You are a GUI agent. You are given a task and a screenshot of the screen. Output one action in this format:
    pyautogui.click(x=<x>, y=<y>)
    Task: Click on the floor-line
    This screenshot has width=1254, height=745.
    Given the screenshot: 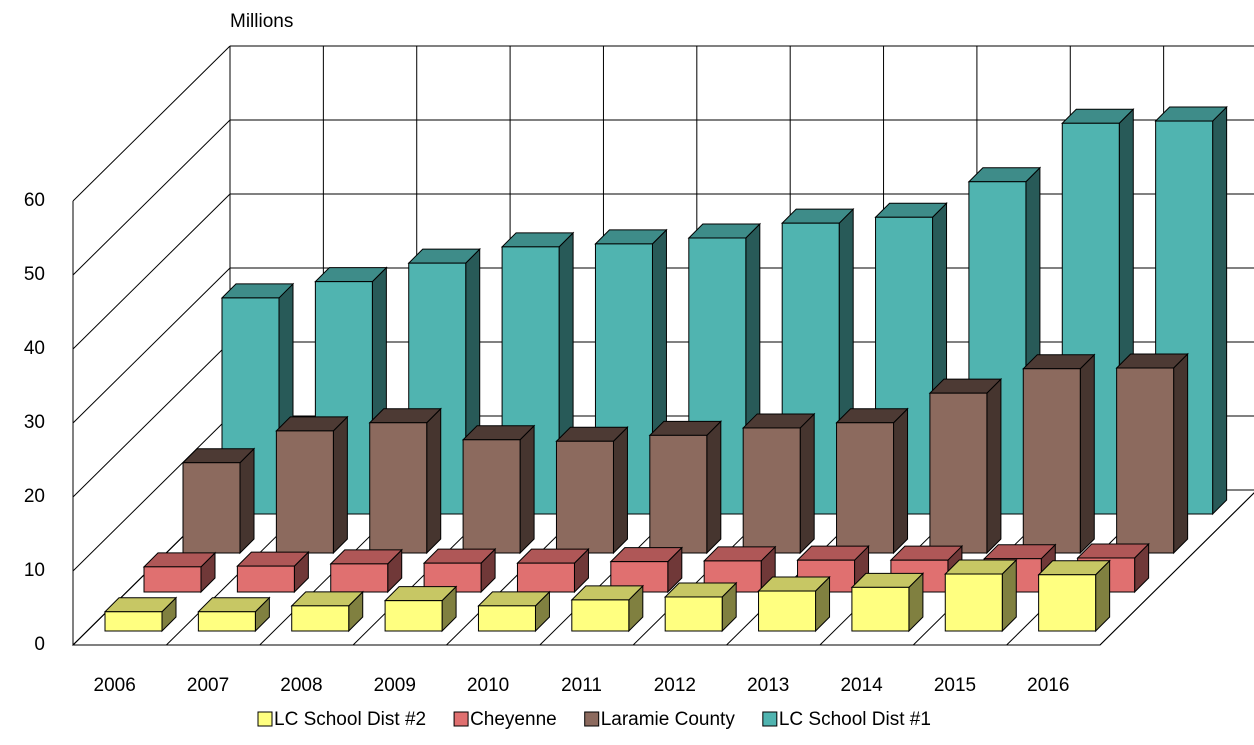 What is the action you would take?
    pyautogui.click(x=1176, y=569)
    